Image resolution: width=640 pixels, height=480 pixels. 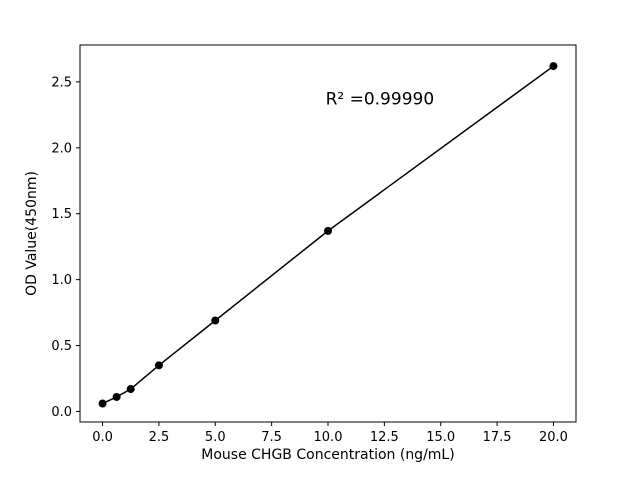 I want to click on y-tick-label: 0.0, so click(x=61, y=412).